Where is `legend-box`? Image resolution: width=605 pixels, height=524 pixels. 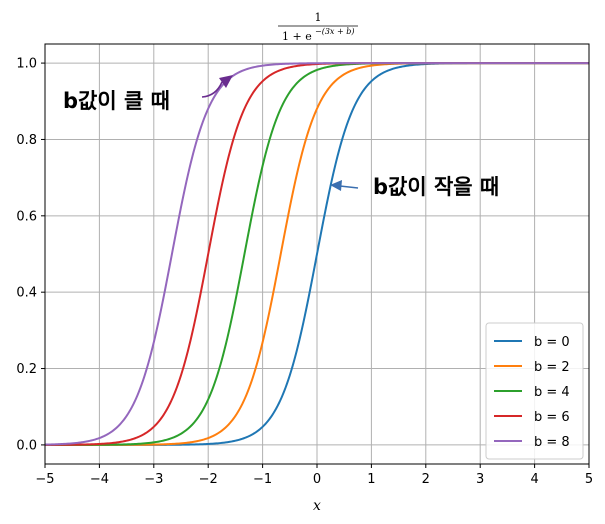
legend-box is located at coordinates (534, 391).